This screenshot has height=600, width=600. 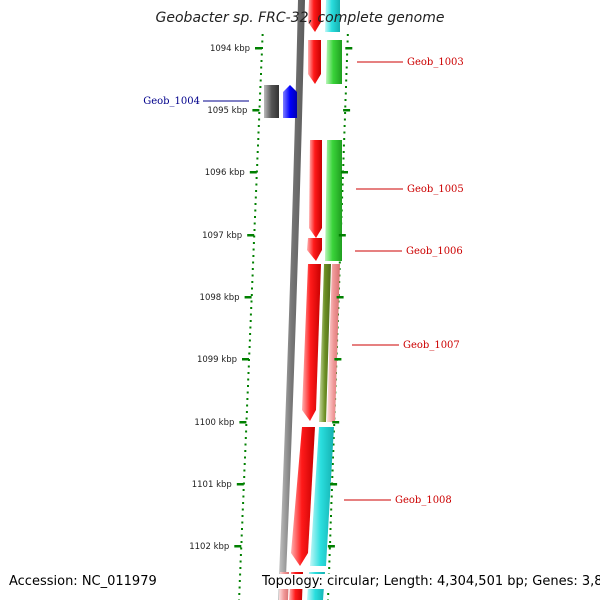 What do you see at coordinates (209, 547) in the screenshot?
I see `tick-label: 1102 kbp` at bounding box center [209, 547].